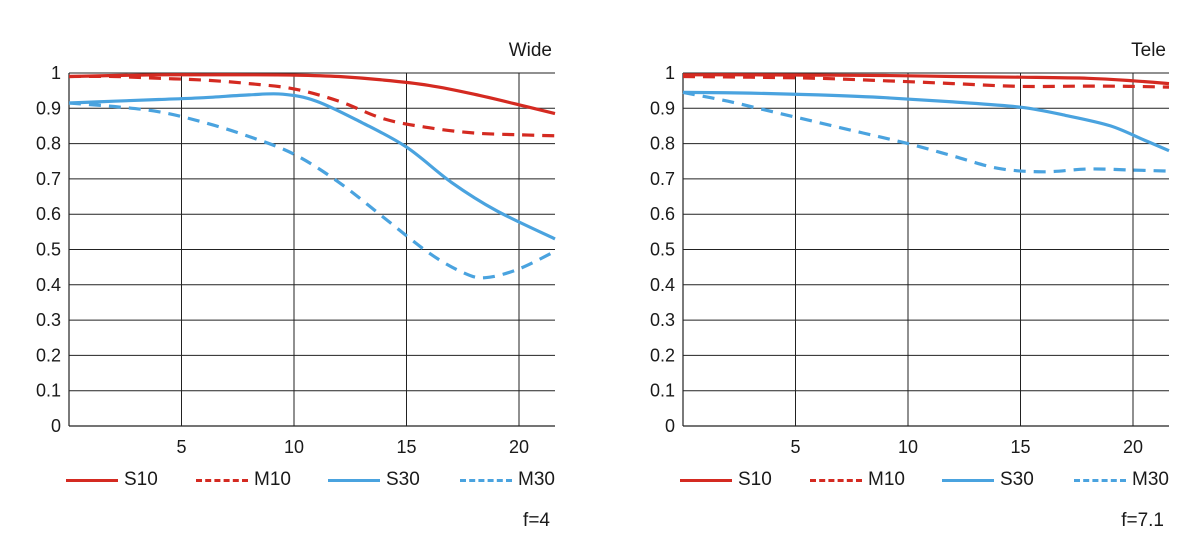 The height and width of the screenshot is (547, 1200). I want to click on aperture-label: f=4, so click(536, 520).